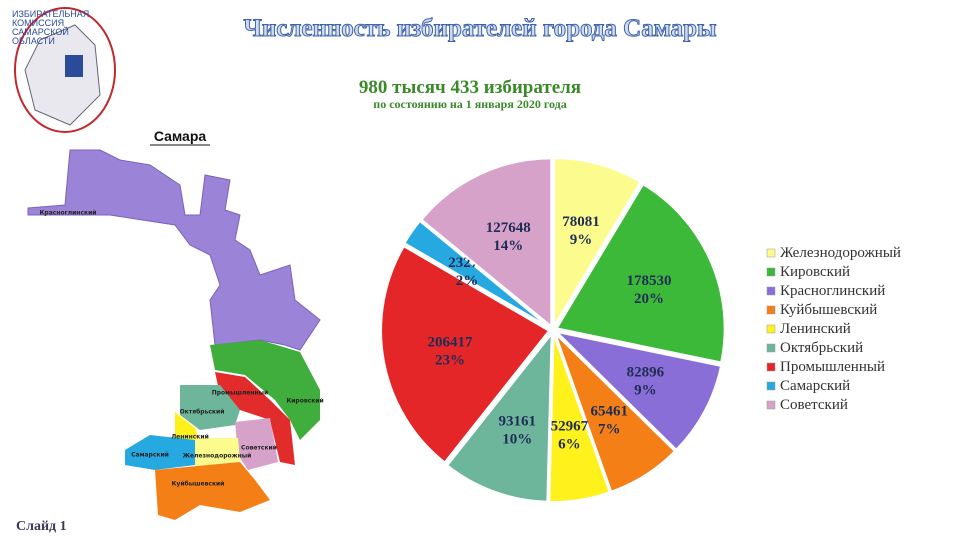  Describe the element at coordinates (259, 448) in the screenshot. I see `map-label: Советский` at that location.